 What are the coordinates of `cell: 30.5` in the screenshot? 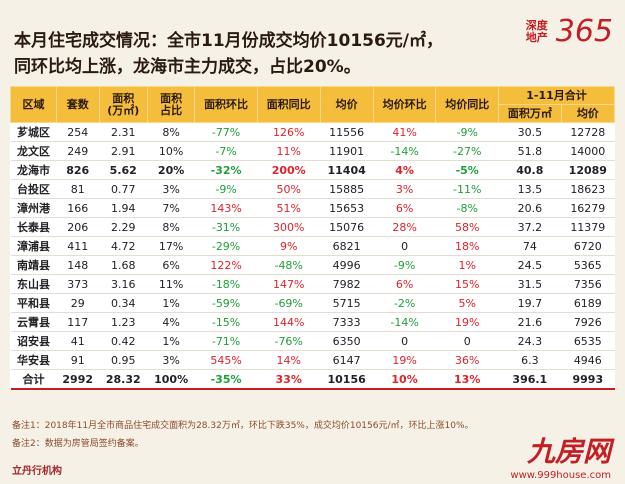 It's located at (530, 132).